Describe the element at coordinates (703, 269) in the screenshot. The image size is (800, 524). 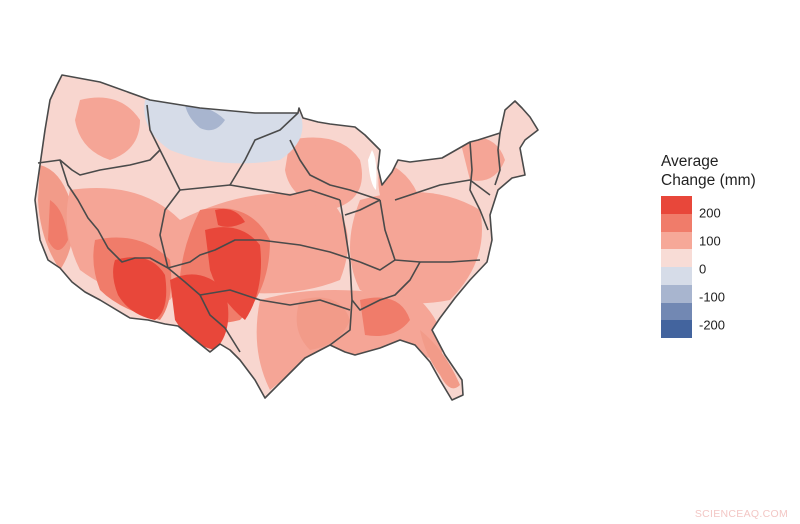
I see `legend-label: 0` at that location.